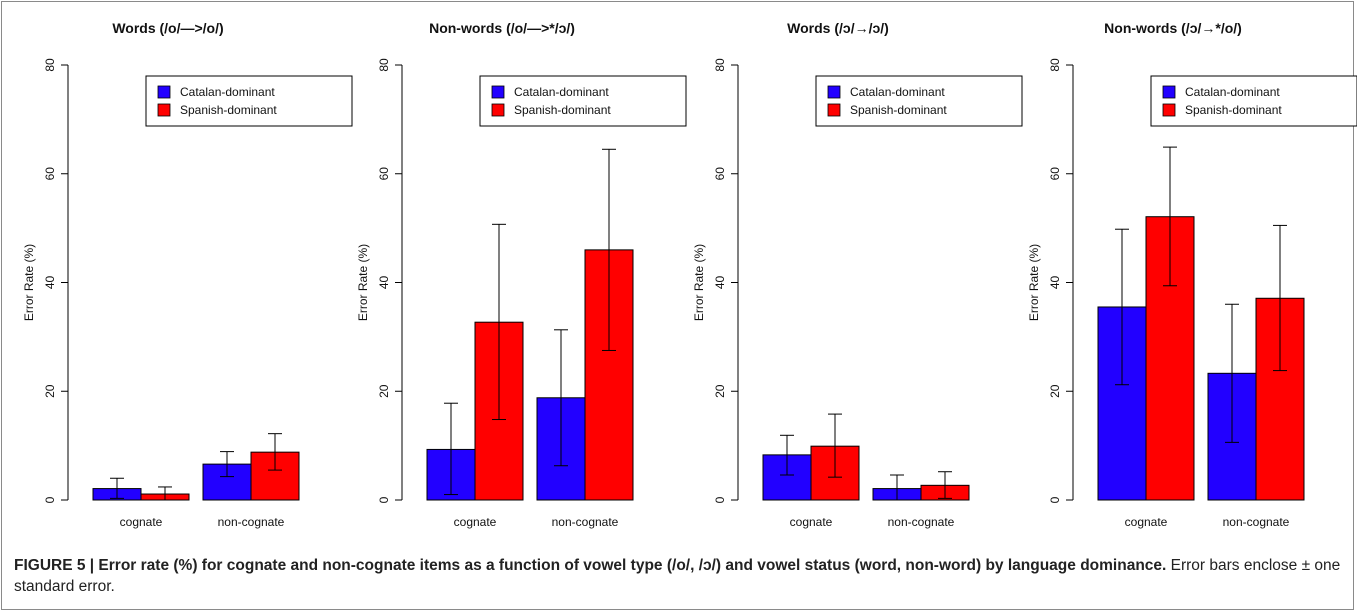 This screenshot has width=1357, height=614. Describe the element at coordinates (502, 28) in the screenshot. I see `chart-title: Non-words (/o/—>*/ɔ/)` at that location.